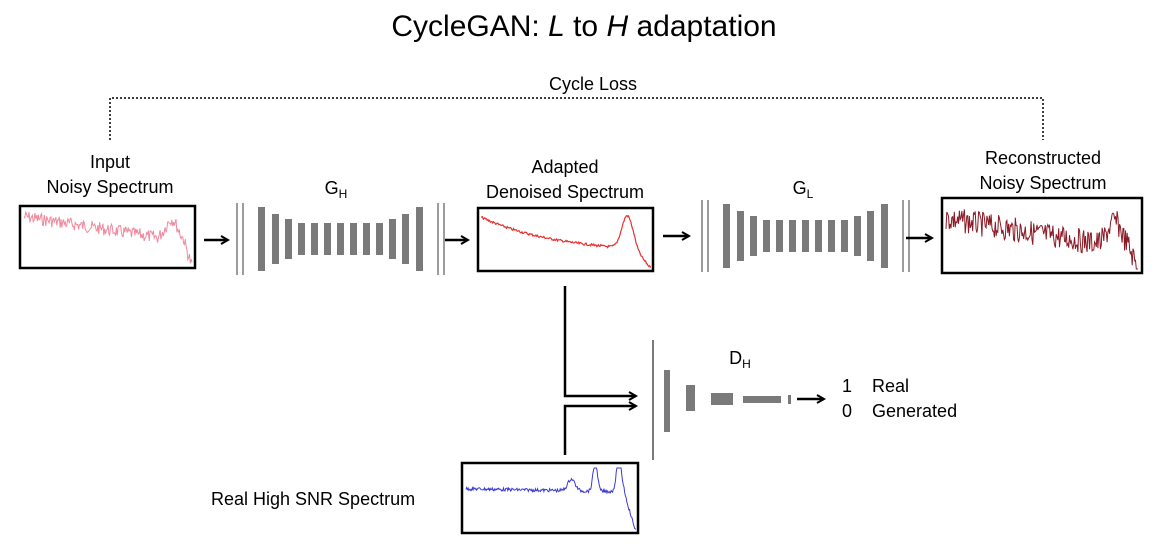 Image resolution: width=1168 pixels, height=554 pixels. I want to click on title-domain-from: L, so click(556, 26).